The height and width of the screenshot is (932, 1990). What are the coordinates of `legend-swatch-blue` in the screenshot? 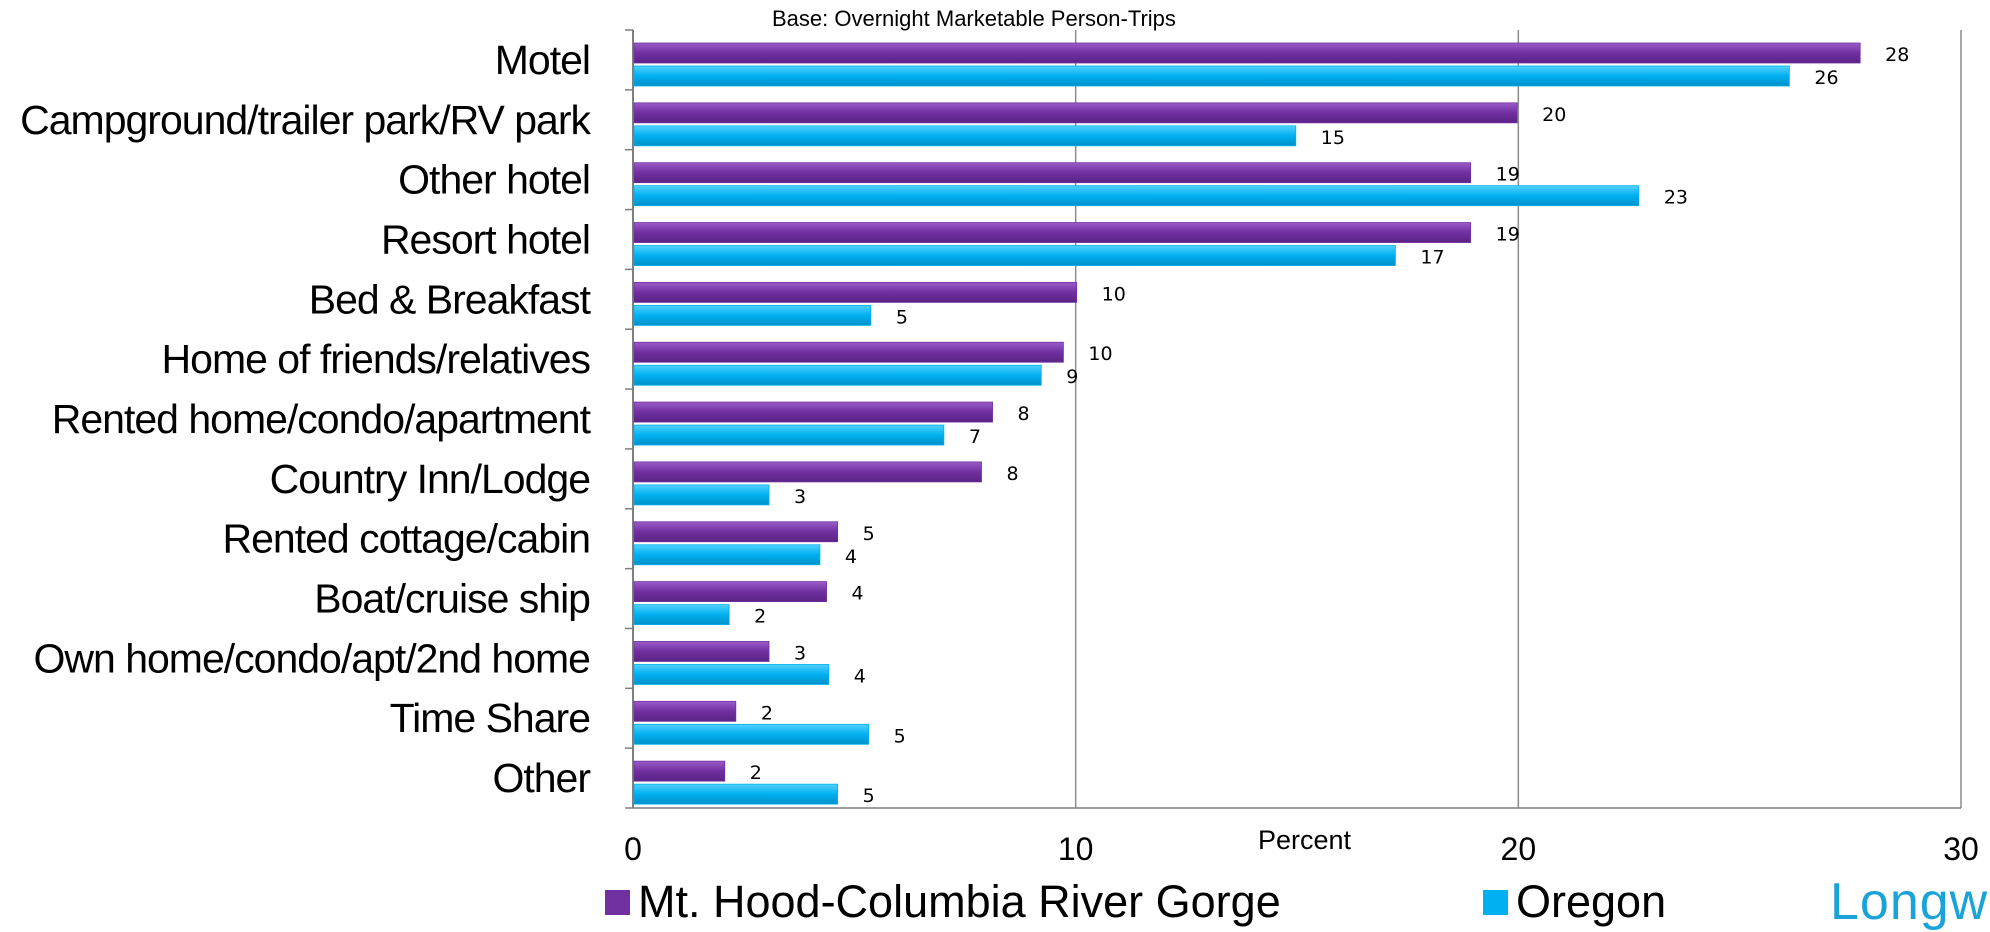 It's located at (1495, 902).